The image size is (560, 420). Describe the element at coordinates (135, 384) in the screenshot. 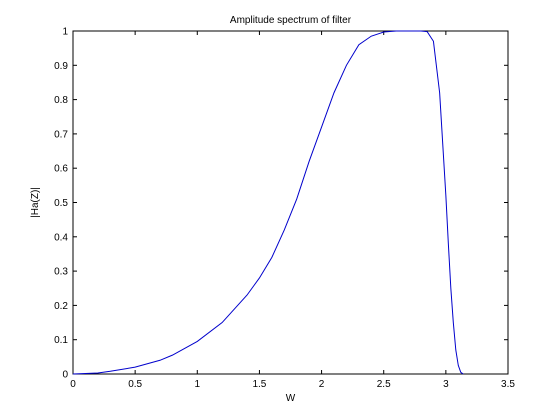

I see `x-tick-label: 0.5` at that location.